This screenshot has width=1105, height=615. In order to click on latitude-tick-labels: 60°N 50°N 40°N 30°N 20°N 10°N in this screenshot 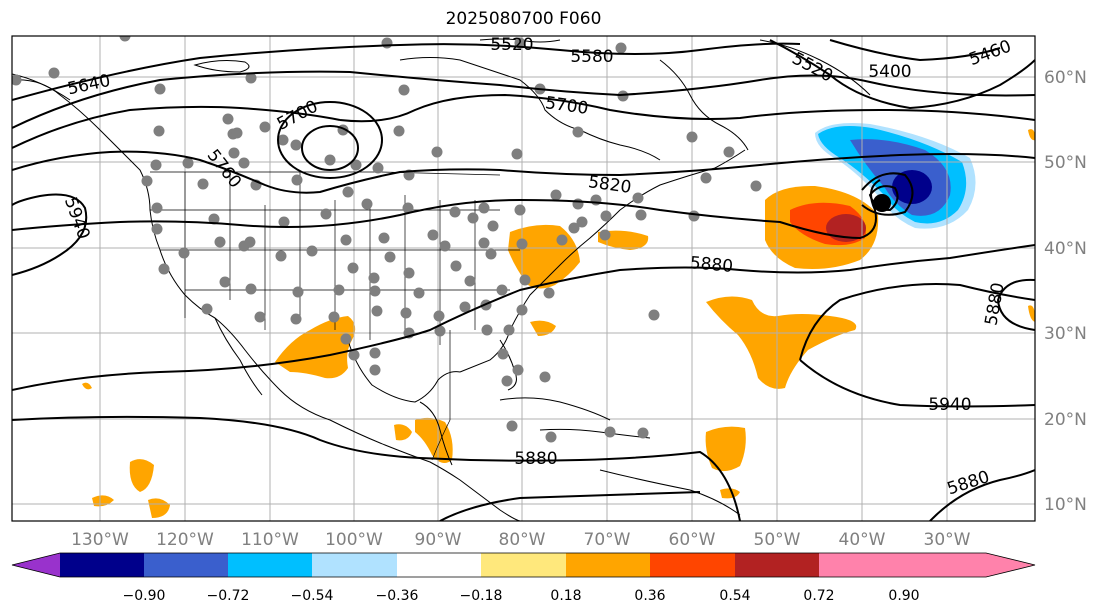, I will do `click(1065, 291)`.